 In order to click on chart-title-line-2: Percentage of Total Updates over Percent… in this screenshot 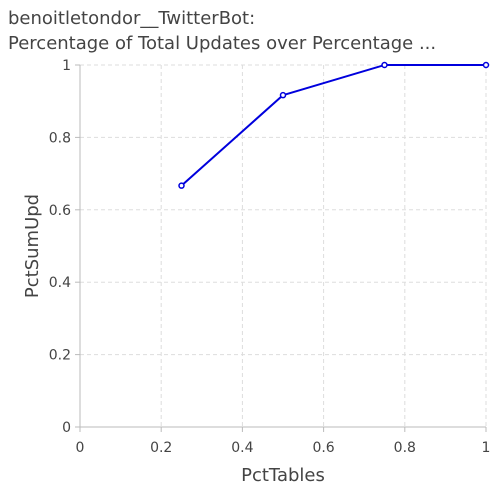, I will do `click(222, 43)`.